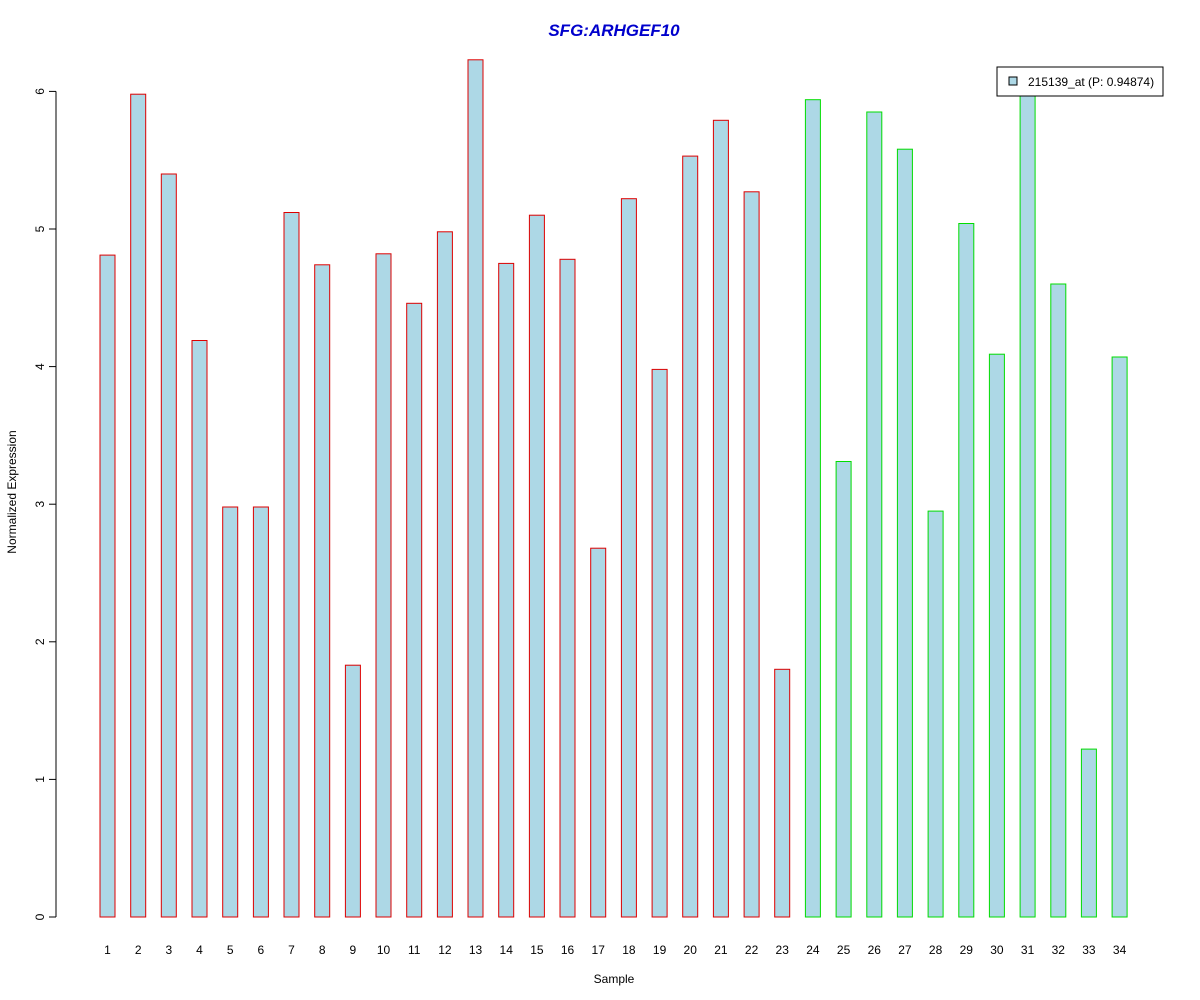 The image size is (1200, 1000). Describe the element at coordinates (537, 950) in the screenshot. I see `x-tick-label: 15` at that location.